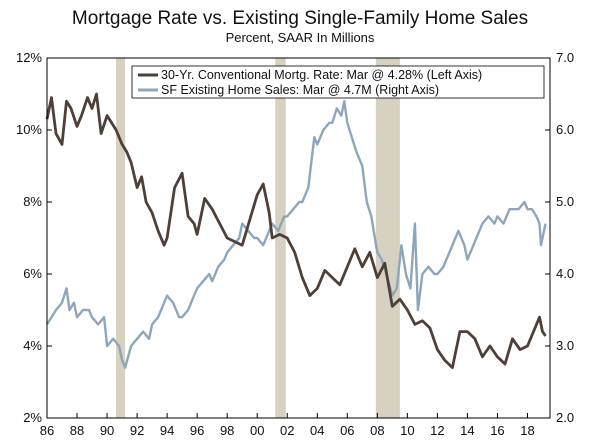 The image size is (600, 445). Describe the element at coordinates (34, 237) in the screenshot. I see `y-axis-left: 2% 4% 6% 8% 10% 12%` at that location.